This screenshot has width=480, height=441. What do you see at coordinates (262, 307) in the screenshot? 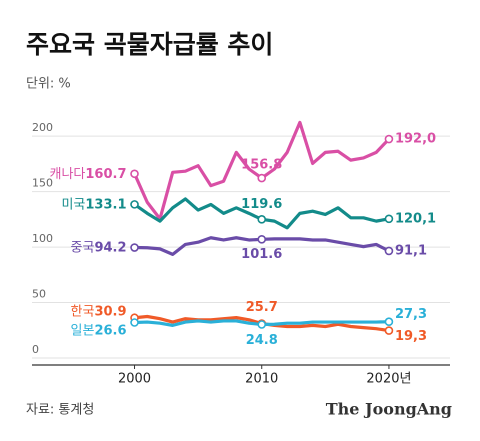
I see `value-label: 25.7` at bounding box center [262, 307].